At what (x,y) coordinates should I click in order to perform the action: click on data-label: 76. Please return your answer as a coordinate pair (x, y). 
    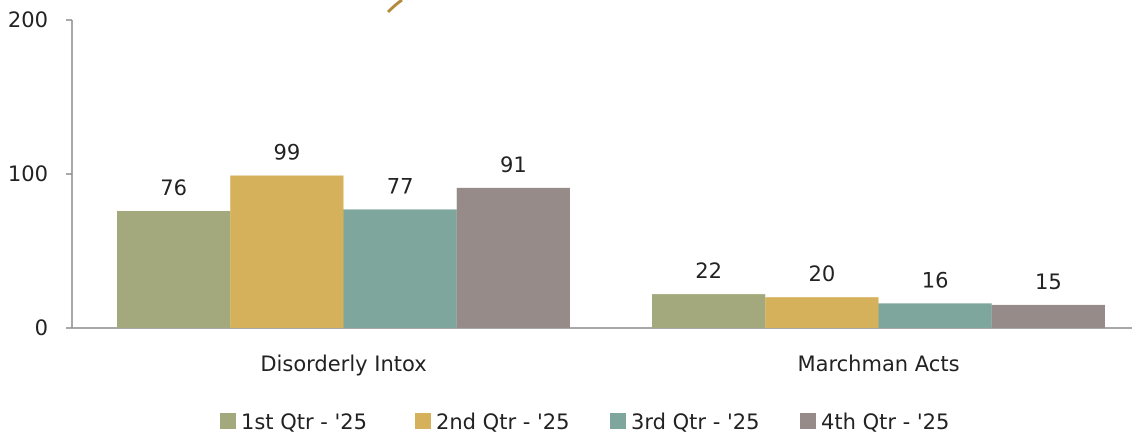
    Looking at the image, I should click on (173, 188).